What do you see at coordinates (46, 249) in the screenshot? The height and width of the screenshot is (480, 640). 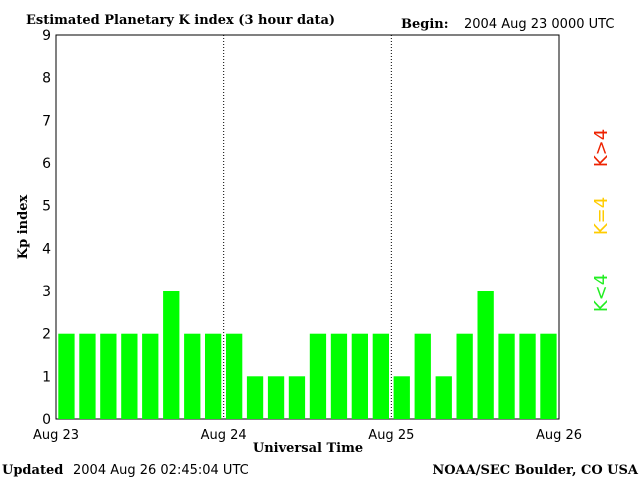 I see `y-tick-label: 4` at bounding box center [46, 249].